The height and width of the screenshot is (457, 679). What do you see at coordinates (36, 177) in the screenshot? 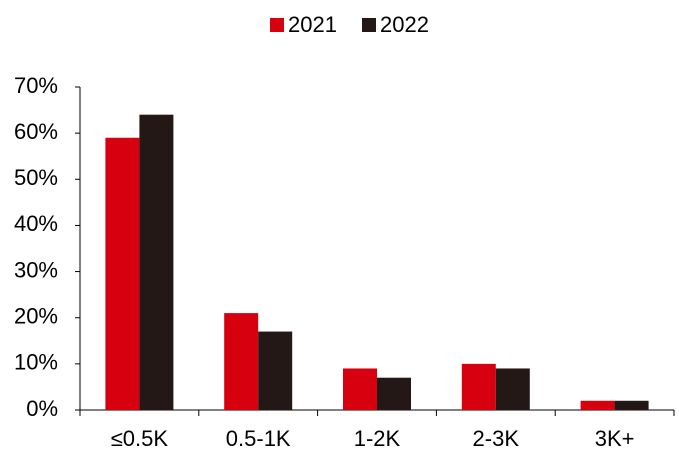
I see `y-tick-label: 50%` at bounding box center [36, 177].